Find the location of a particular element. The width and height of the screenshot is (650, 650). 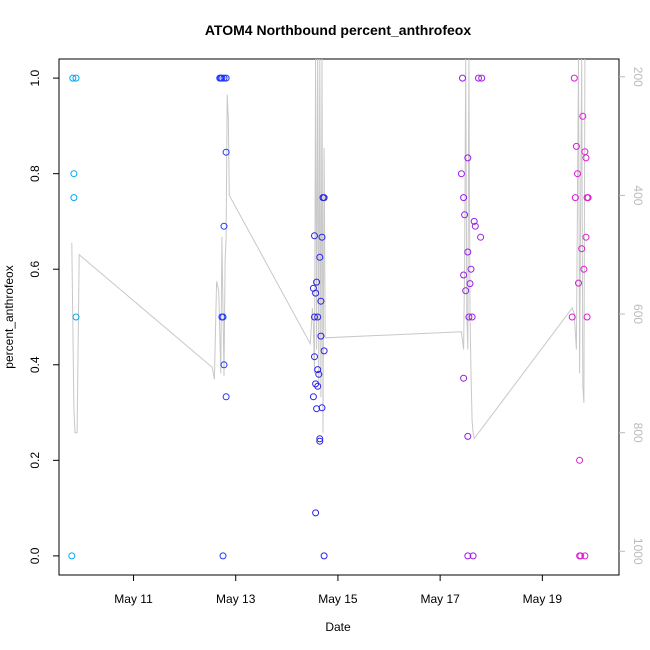

x-tick-label: May 19 is located at coordinates (543, 599).